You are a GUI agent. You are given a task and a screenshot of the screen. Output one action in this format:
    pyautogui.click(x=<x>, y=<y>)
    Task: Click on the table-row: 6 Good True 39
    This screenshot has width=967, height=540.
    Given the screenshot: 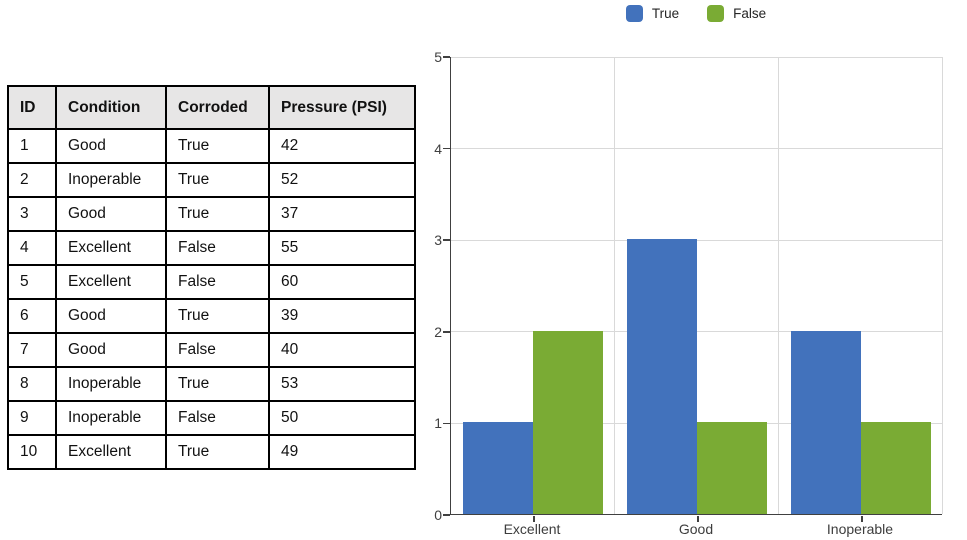 What is the action you would take?
    pyautogui.click(x=211, y=316)
    